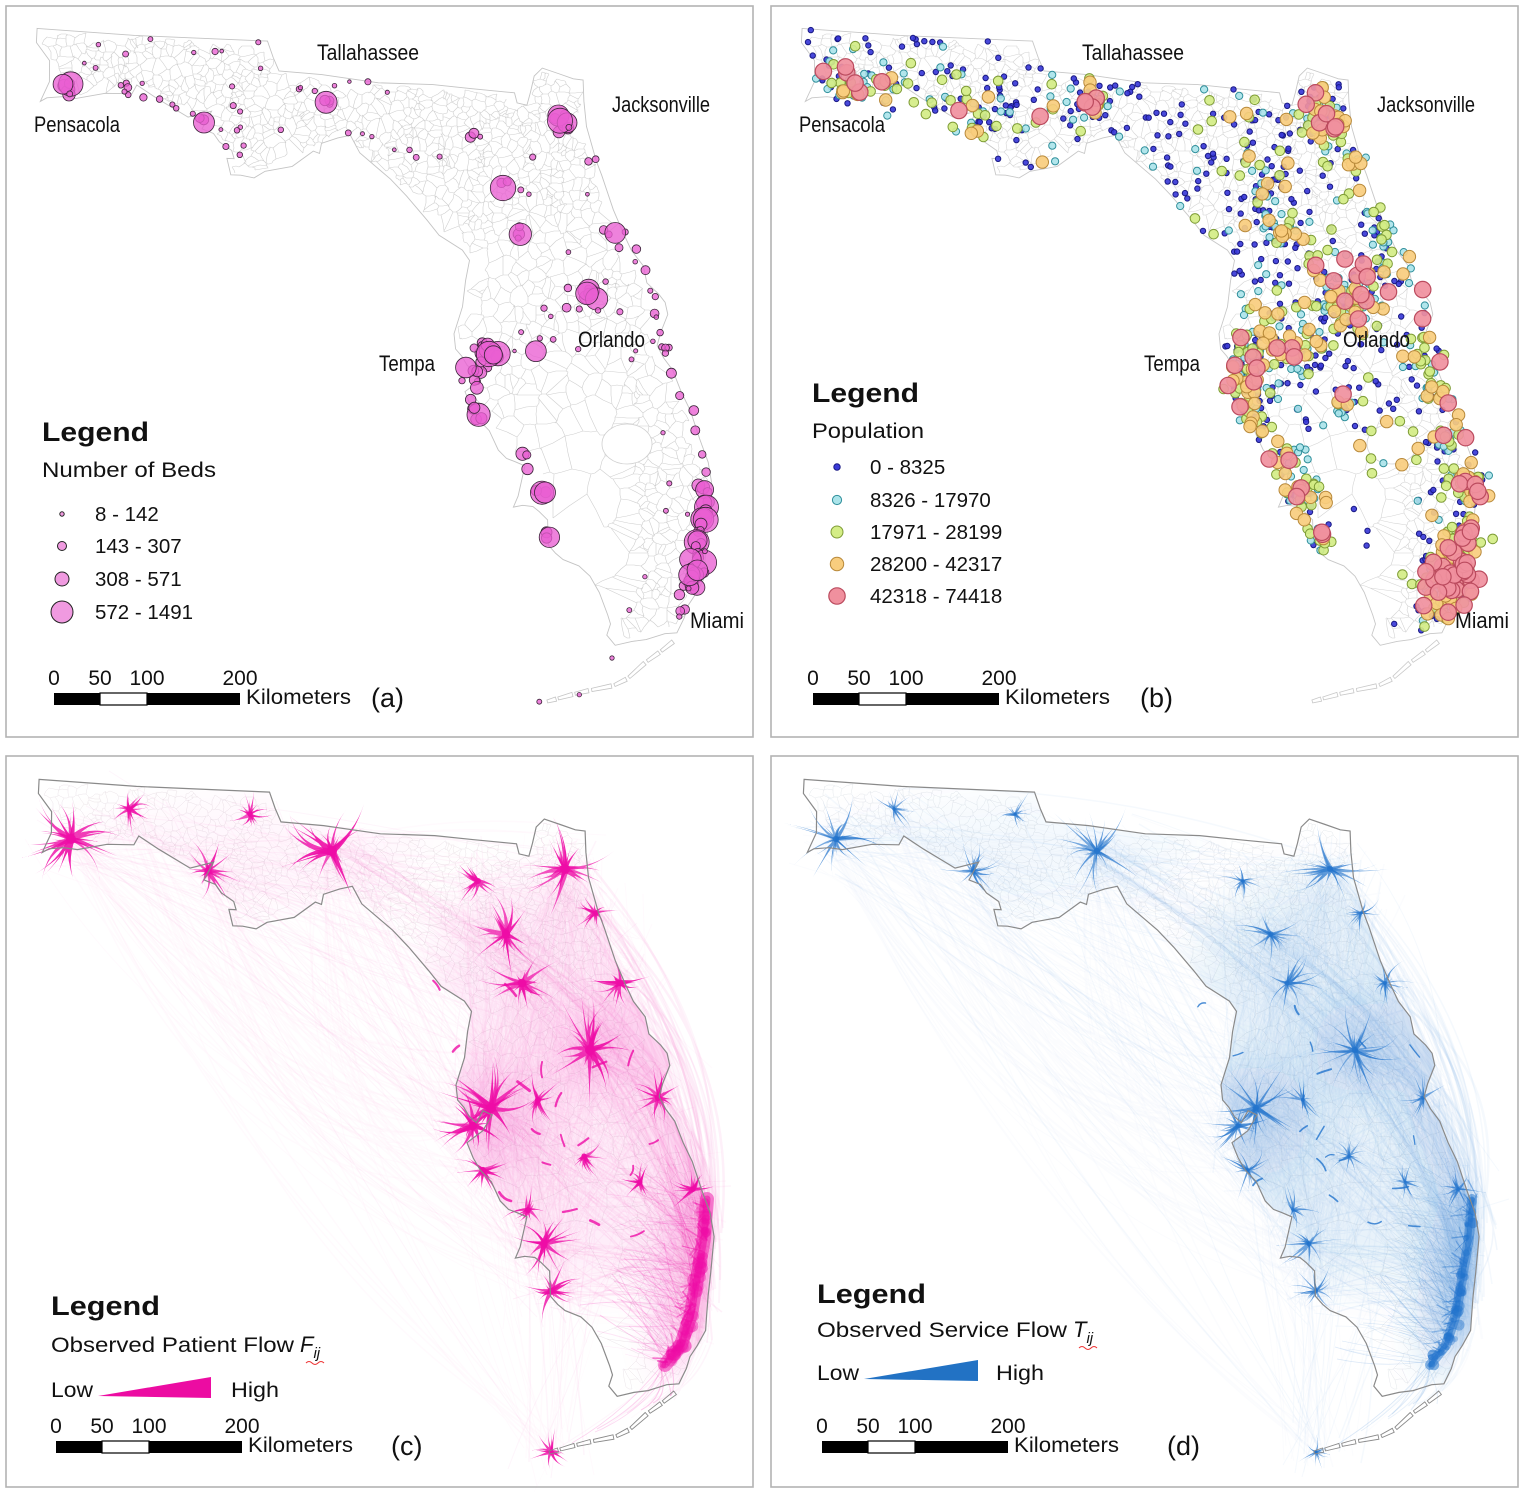 The width and height of the screenshot is (1525, 1495). I want to click on svg-text: 28200 - 42317, so click(936, 564).